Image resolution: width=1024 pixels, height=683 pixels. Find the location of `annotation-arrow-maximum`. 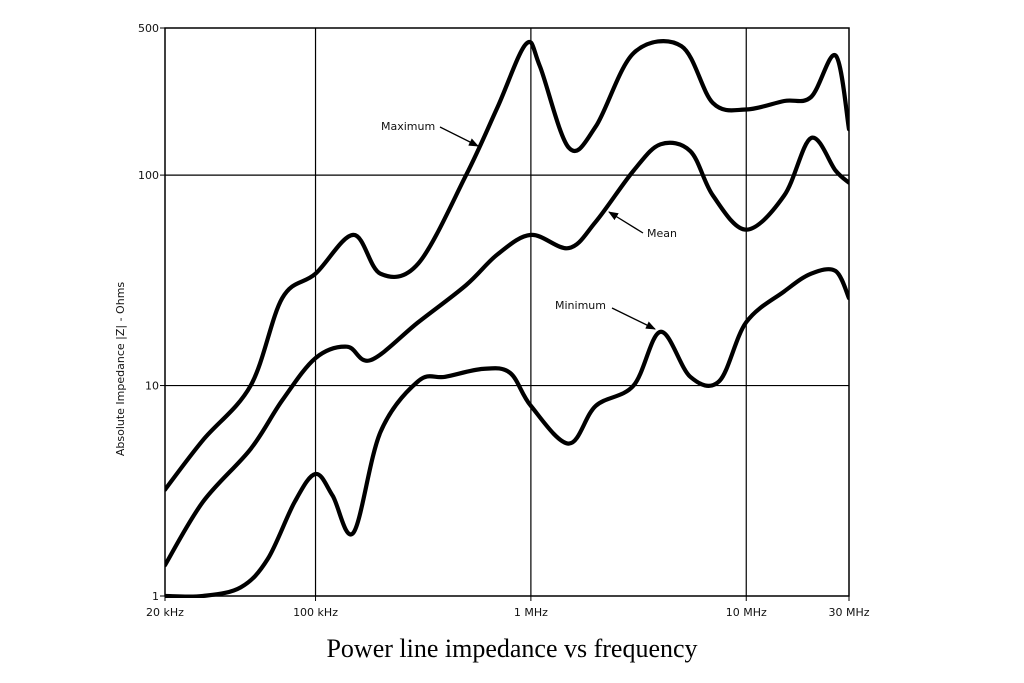

annotation-arrow-maximum is located at coordinates (459, 136).